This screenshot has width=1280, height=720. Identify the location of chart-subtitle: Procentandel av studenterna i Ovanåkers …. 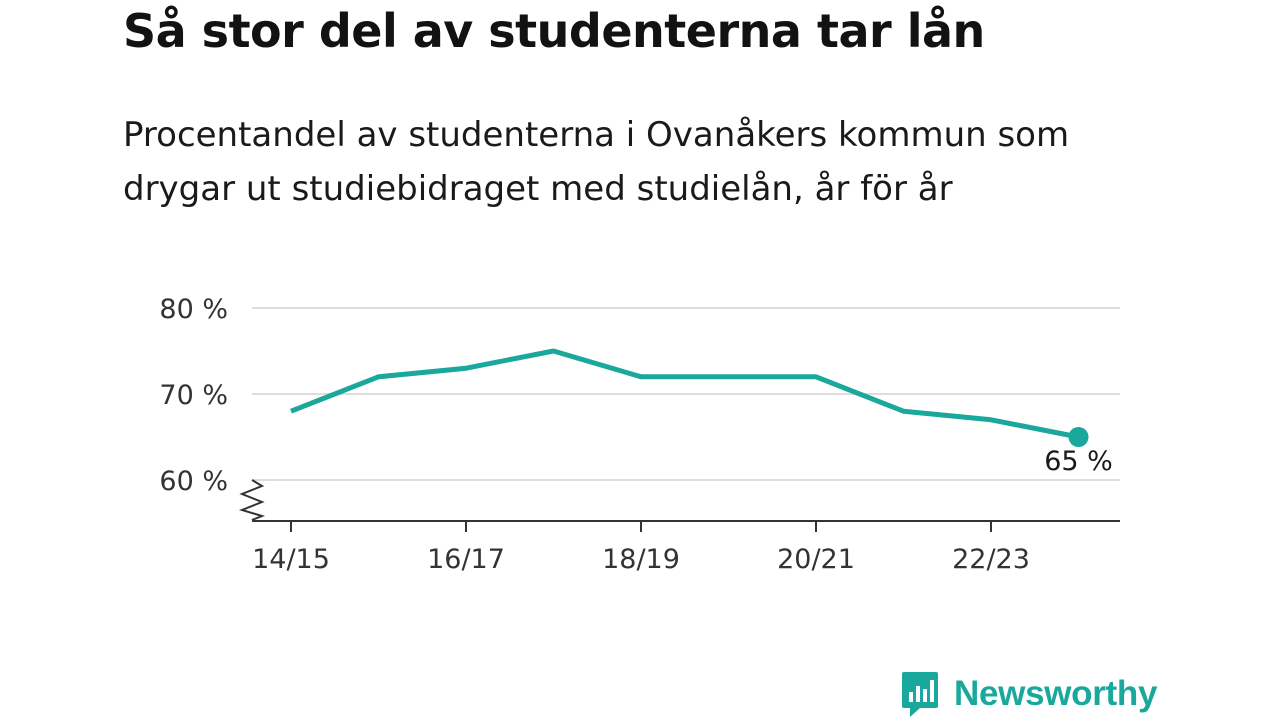
(596, 162).